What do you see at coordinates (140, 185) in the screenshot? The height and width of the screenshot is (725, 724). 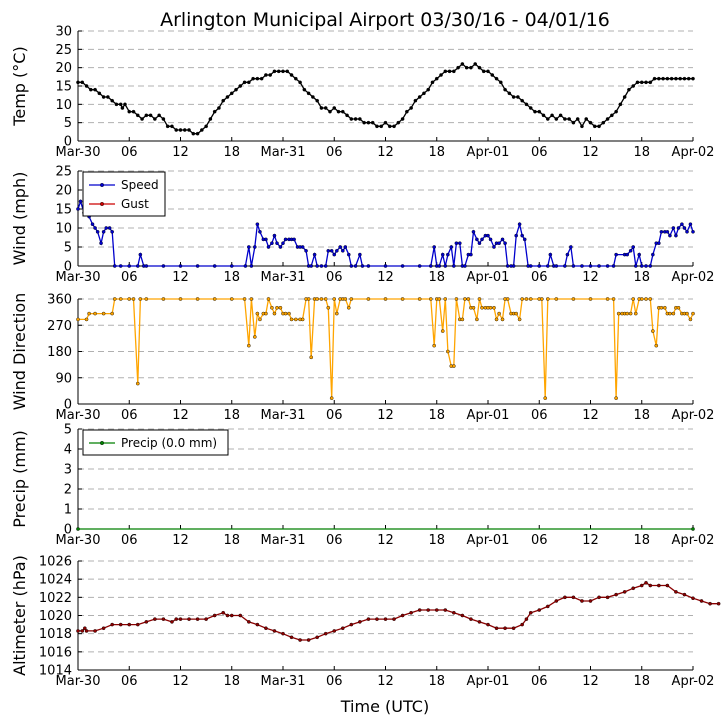 I see `legend-label: Speed` at bounding box center [140, 185].